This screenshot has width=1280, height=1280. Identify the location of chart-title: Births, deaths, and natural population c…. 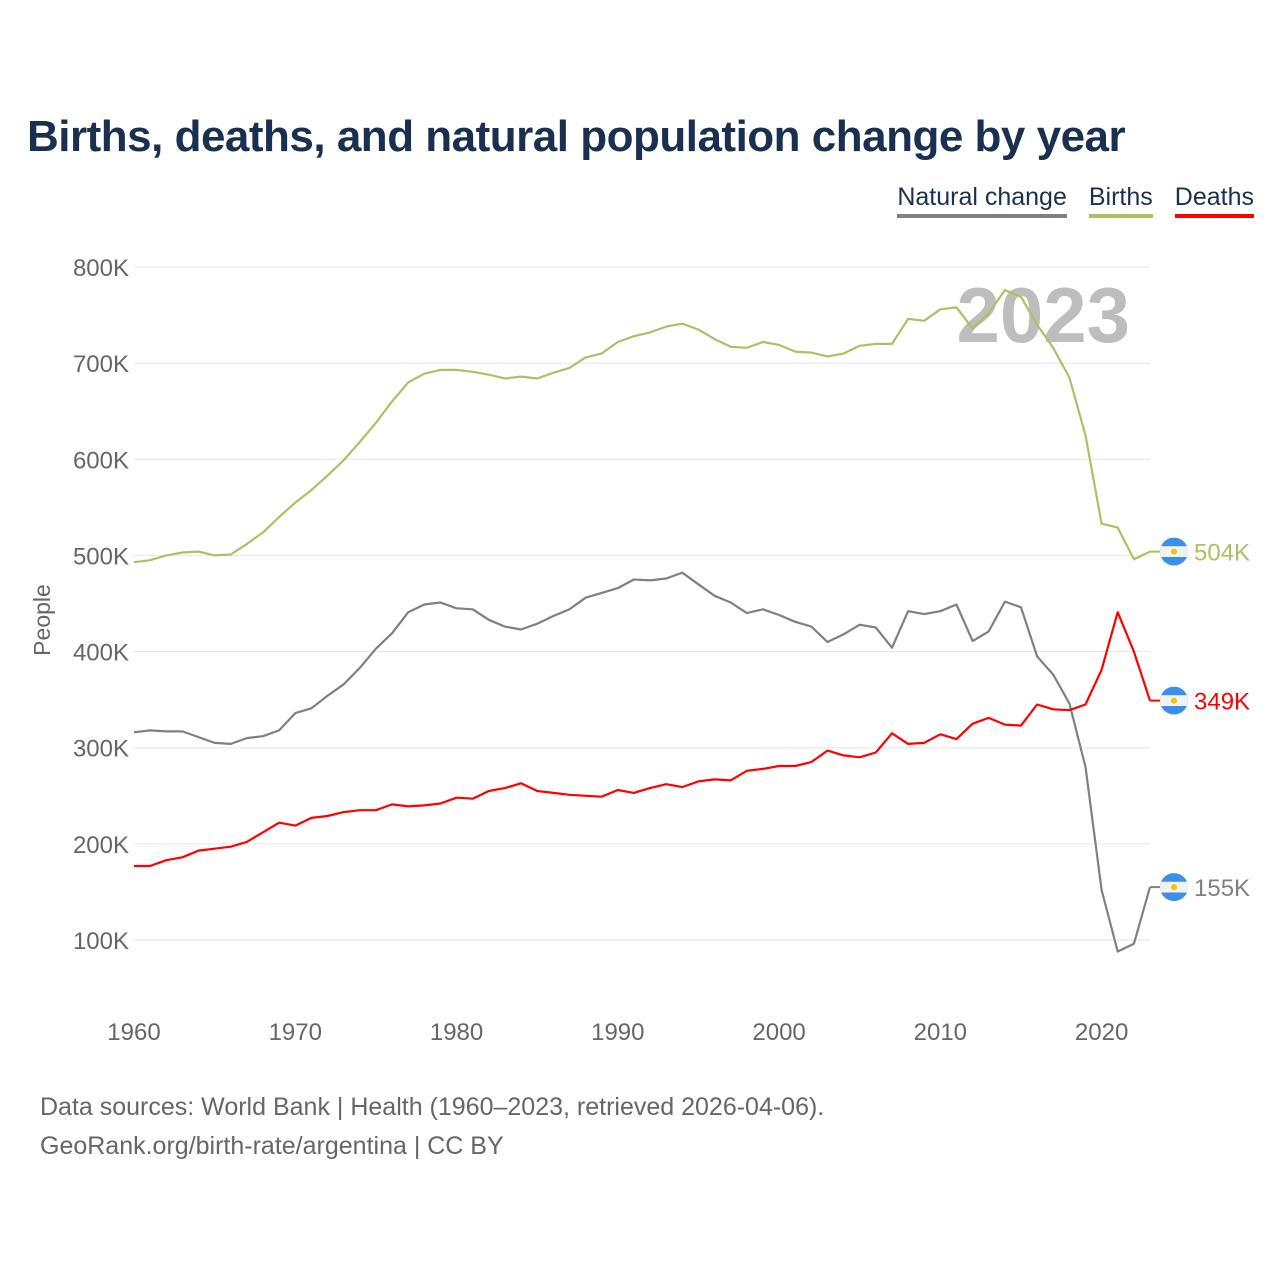
(576, 136).